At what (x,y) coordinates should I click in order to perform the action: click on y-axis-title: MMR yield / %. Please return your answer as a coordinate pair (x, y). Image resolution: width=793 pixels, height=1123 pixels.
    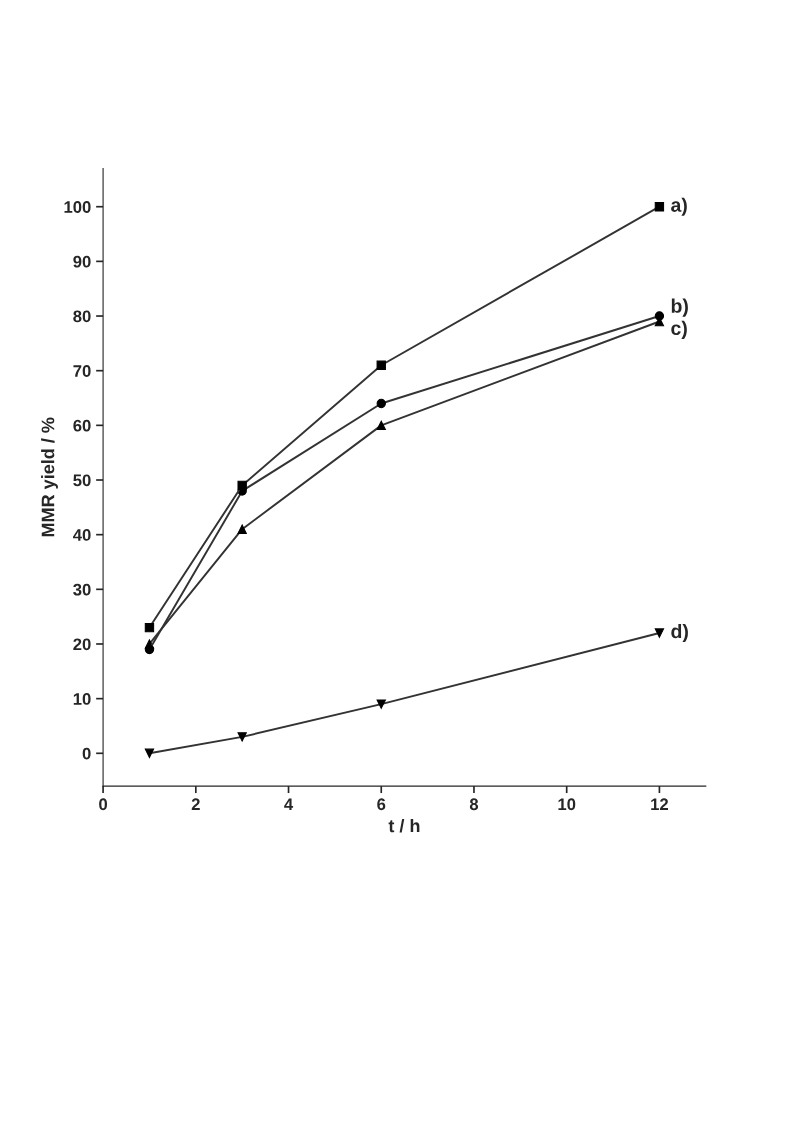
    Looking at the image, I should click on (49, 477).